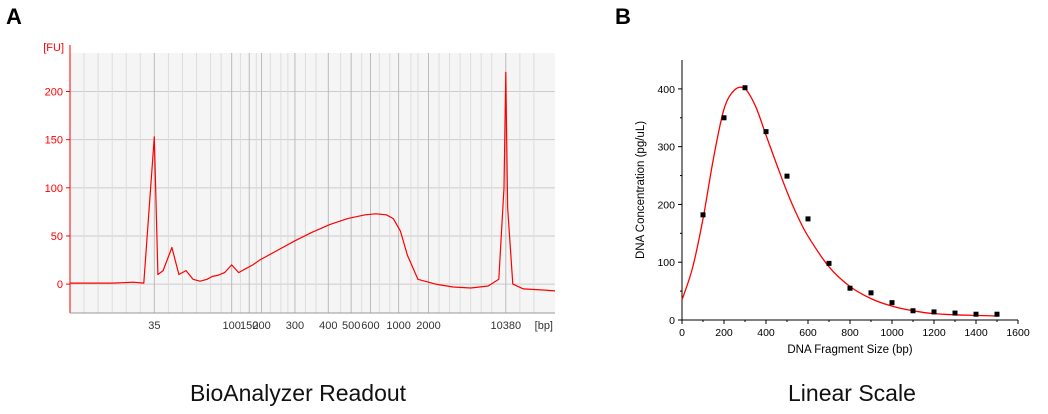 The image size is (1048, 414). Describe the element at coordinates (351, 326) in the screenshot. I see `x-tick-label: 500` at that location.